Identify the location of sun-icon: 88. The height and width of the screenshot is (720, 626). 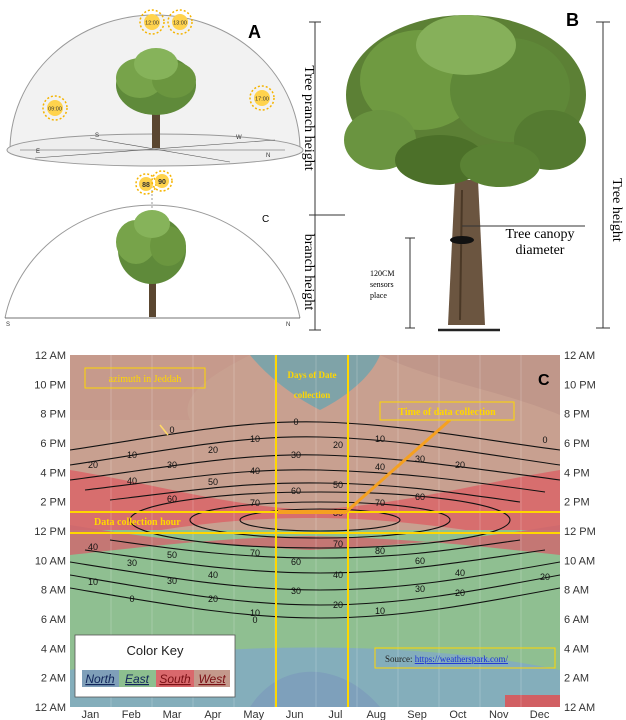
(146, 184).